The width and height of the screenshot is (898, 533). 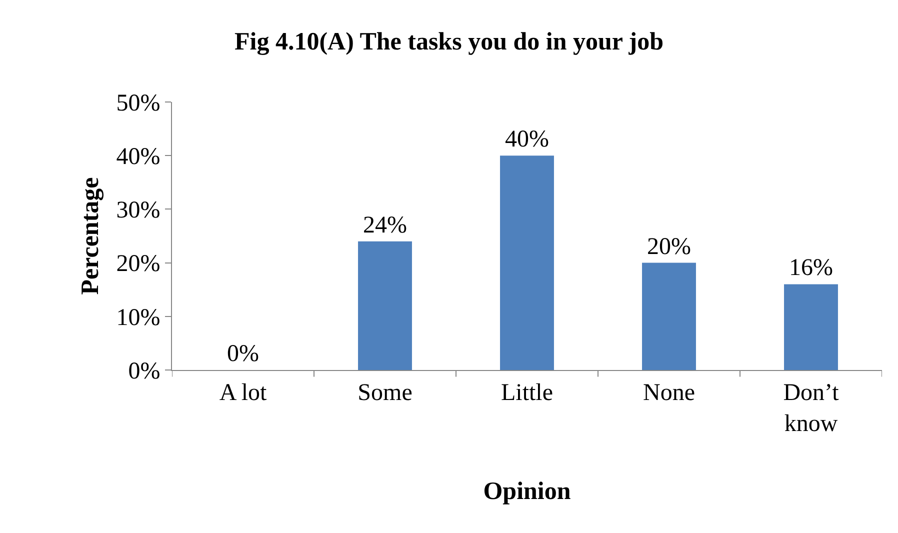 What do you see at coordinates (527, 491) in the screenshot?
I see `x-axis-title: Opinion` at bounding box center [527, 491].